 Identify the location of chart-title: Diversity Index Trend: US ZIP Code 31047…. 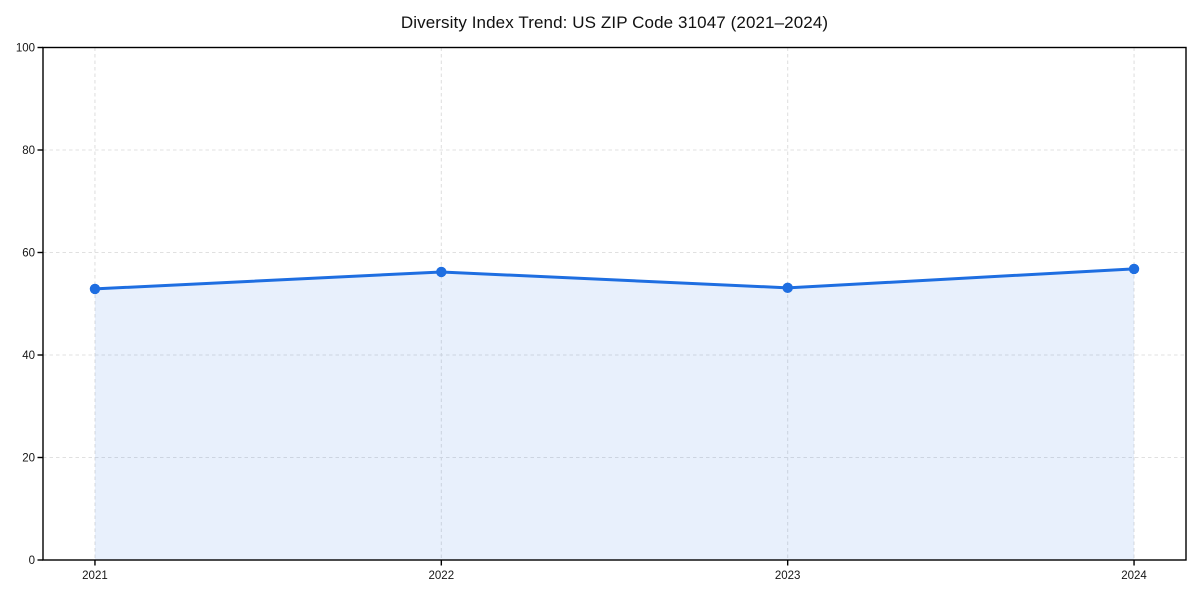
(614, 22).